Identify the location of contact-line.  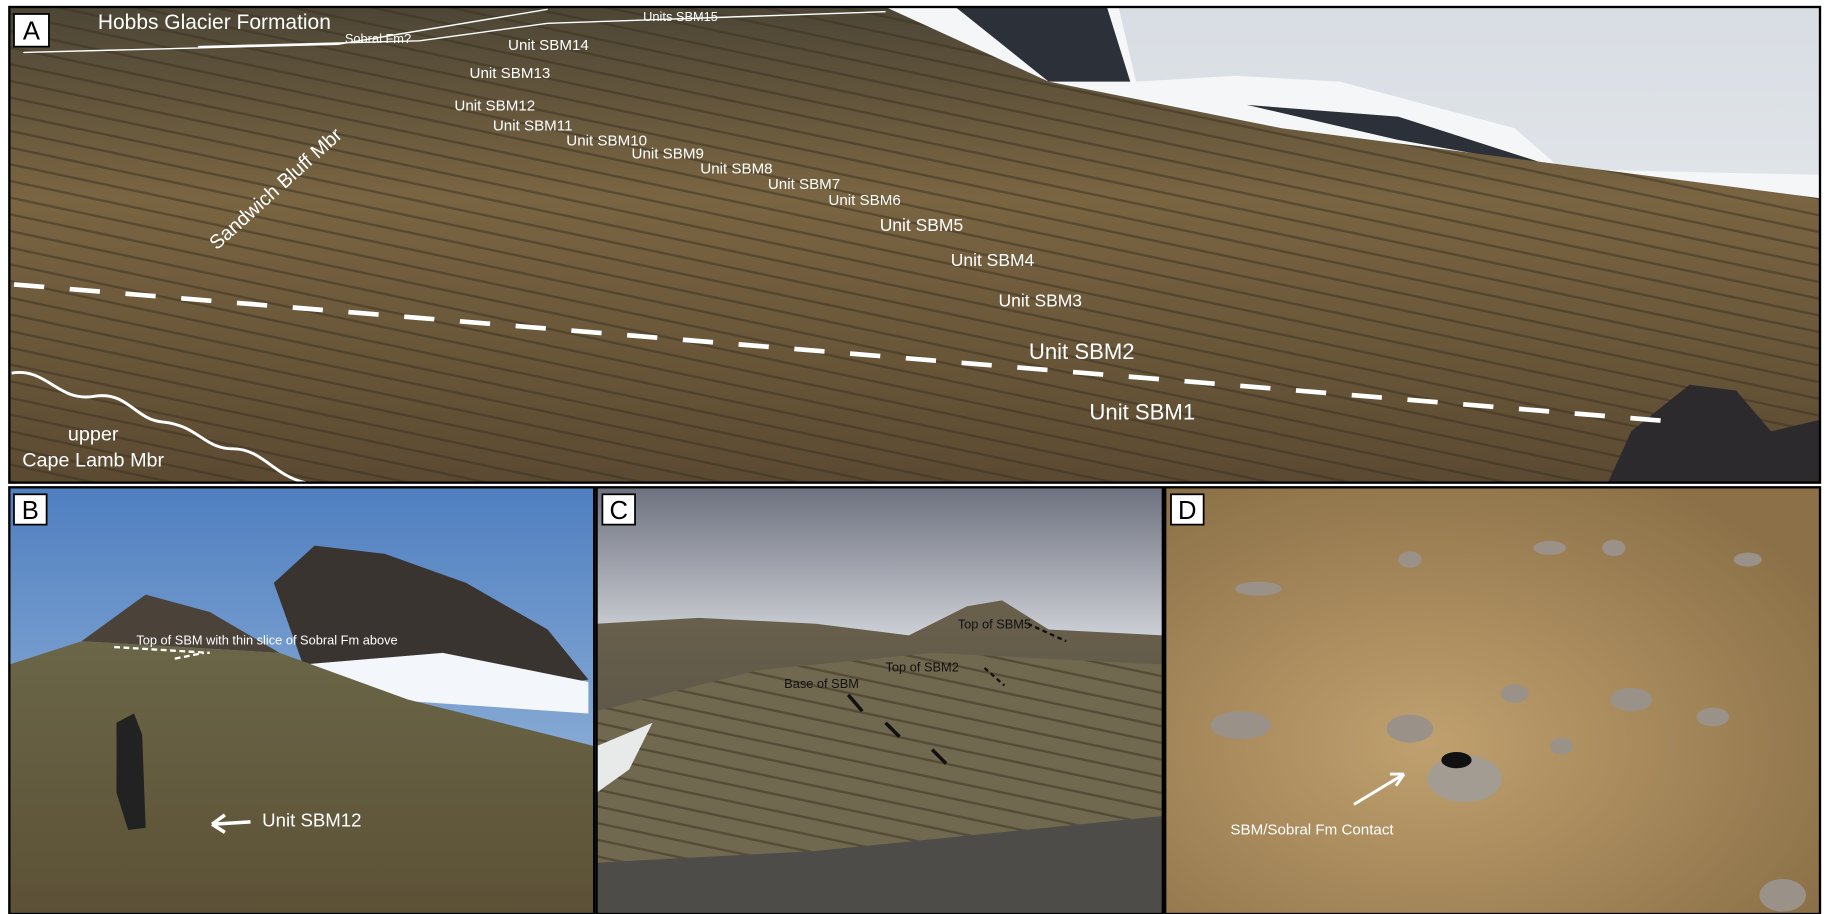
(454, 31).